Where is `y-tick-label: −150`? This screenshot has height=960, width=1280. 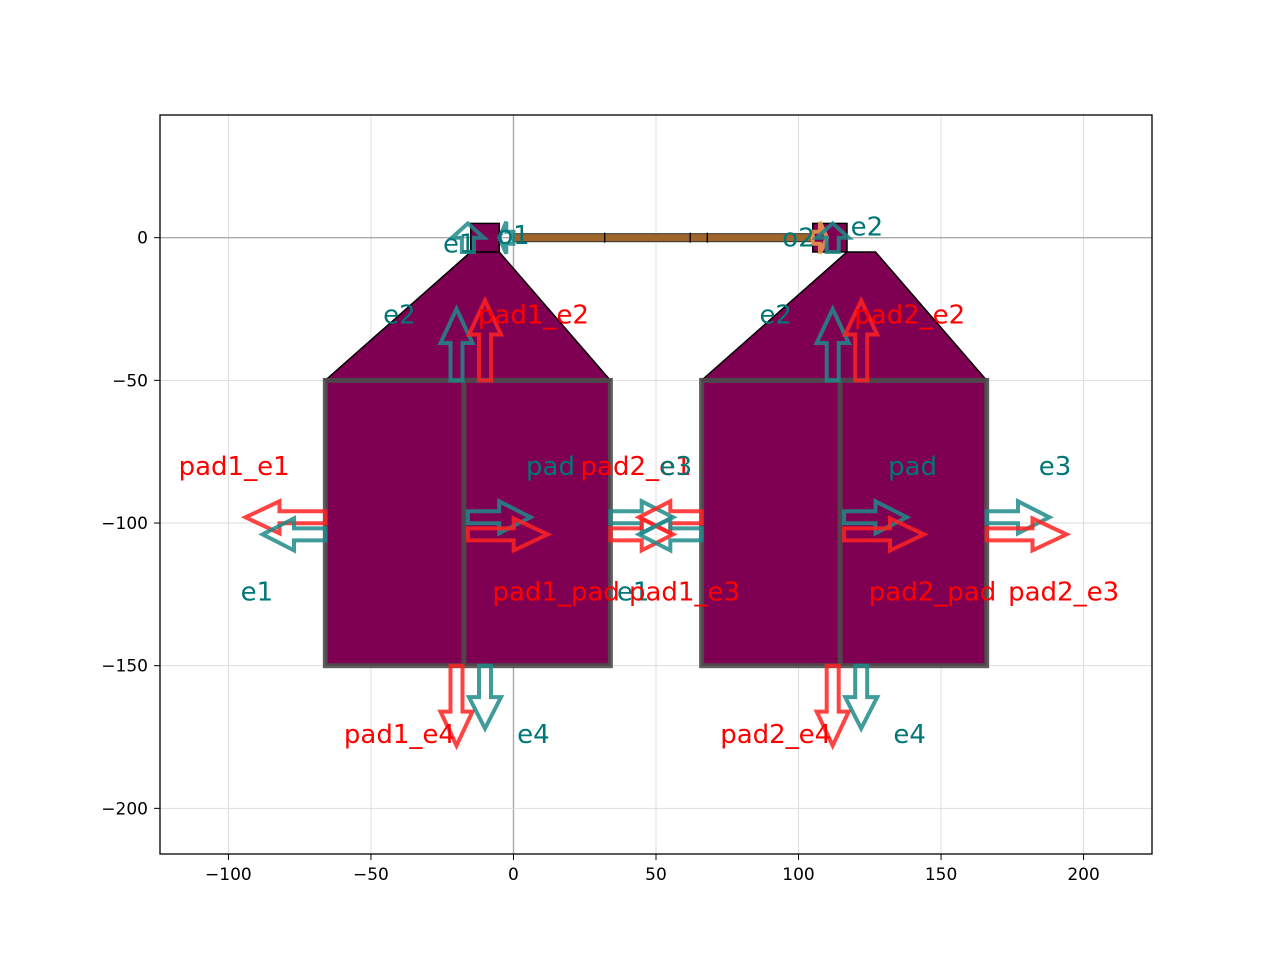 y-tick-label: −150 is located at coordinates (124, 667).